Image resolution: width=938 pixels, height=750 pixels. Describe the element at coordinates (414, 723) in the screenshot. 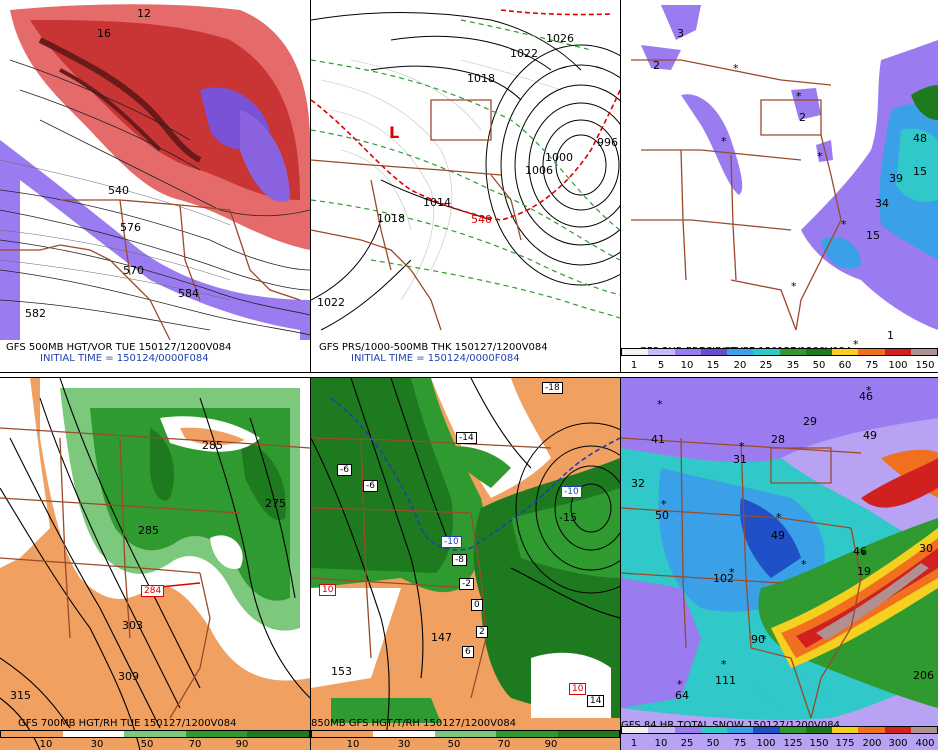

I see `p5-caption-title: 850MB GFS HGT/T/RH 150127/1200V084` at that location.